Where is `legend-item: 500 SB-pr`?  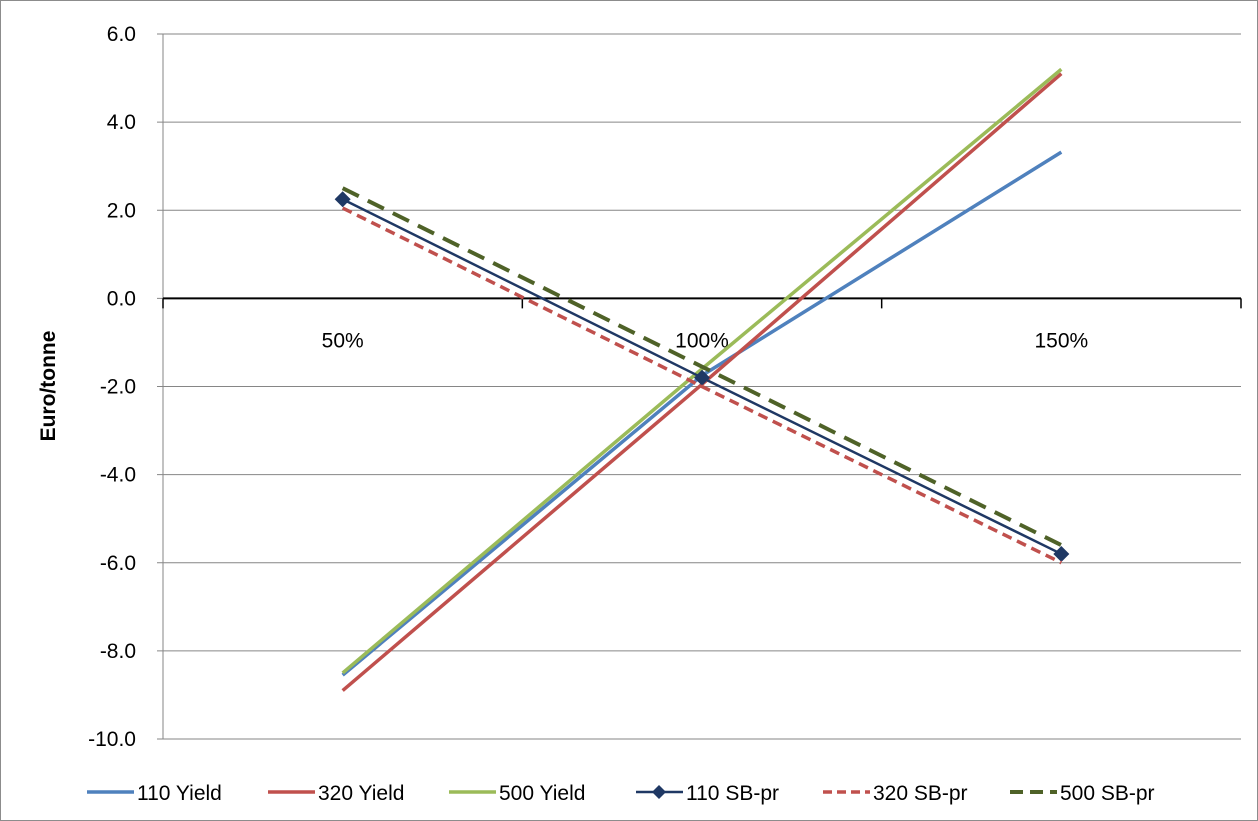
legend-item: 500 SB-pr is located at coordinates (1082, 793).